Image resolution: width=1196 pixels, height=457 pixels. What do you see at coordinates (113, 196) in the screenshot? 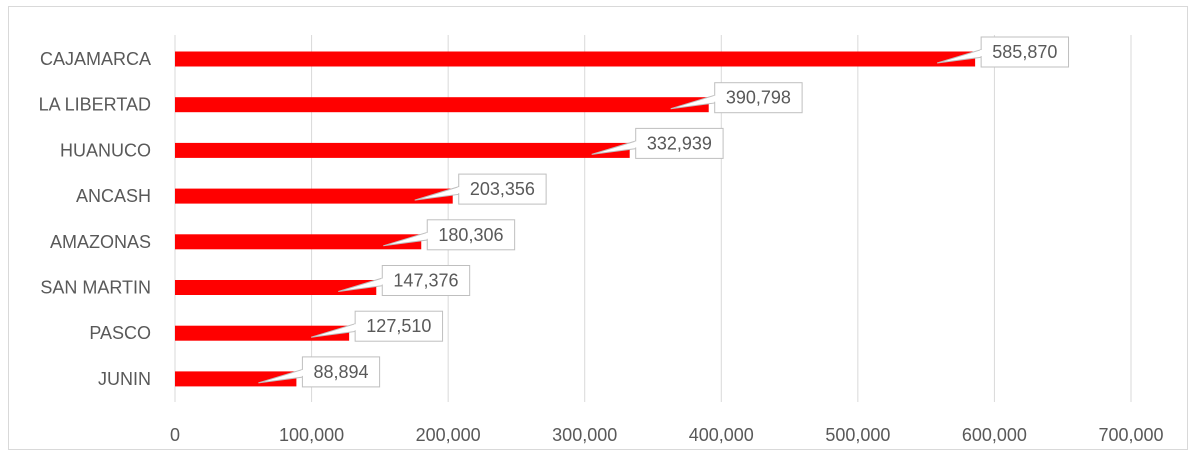
I see `category-label: ANCASH` at bounding box center [113, 196].